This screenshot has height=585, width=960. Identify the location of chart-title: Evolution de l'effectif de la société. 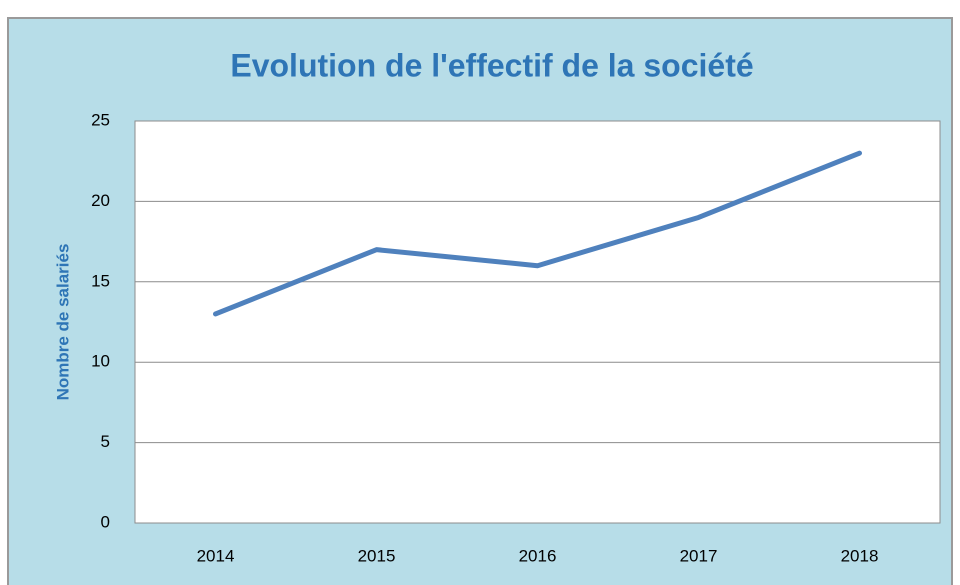
(491, 65).